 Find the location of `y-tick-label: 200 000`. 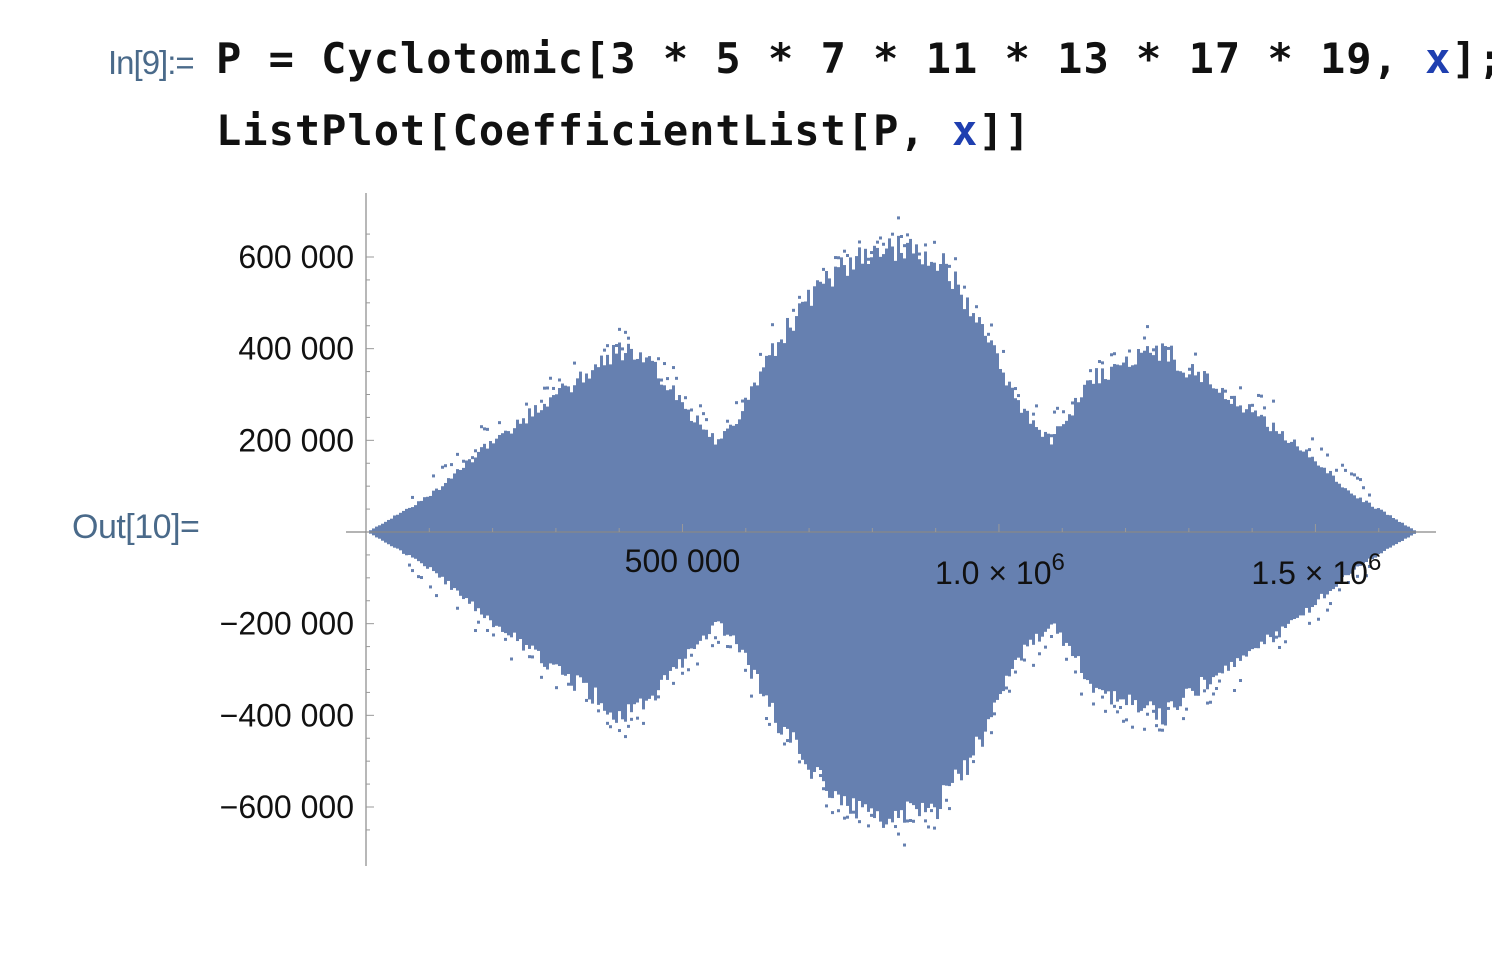

y-tick-label: 200 000 is located at coordinates (296, 440).